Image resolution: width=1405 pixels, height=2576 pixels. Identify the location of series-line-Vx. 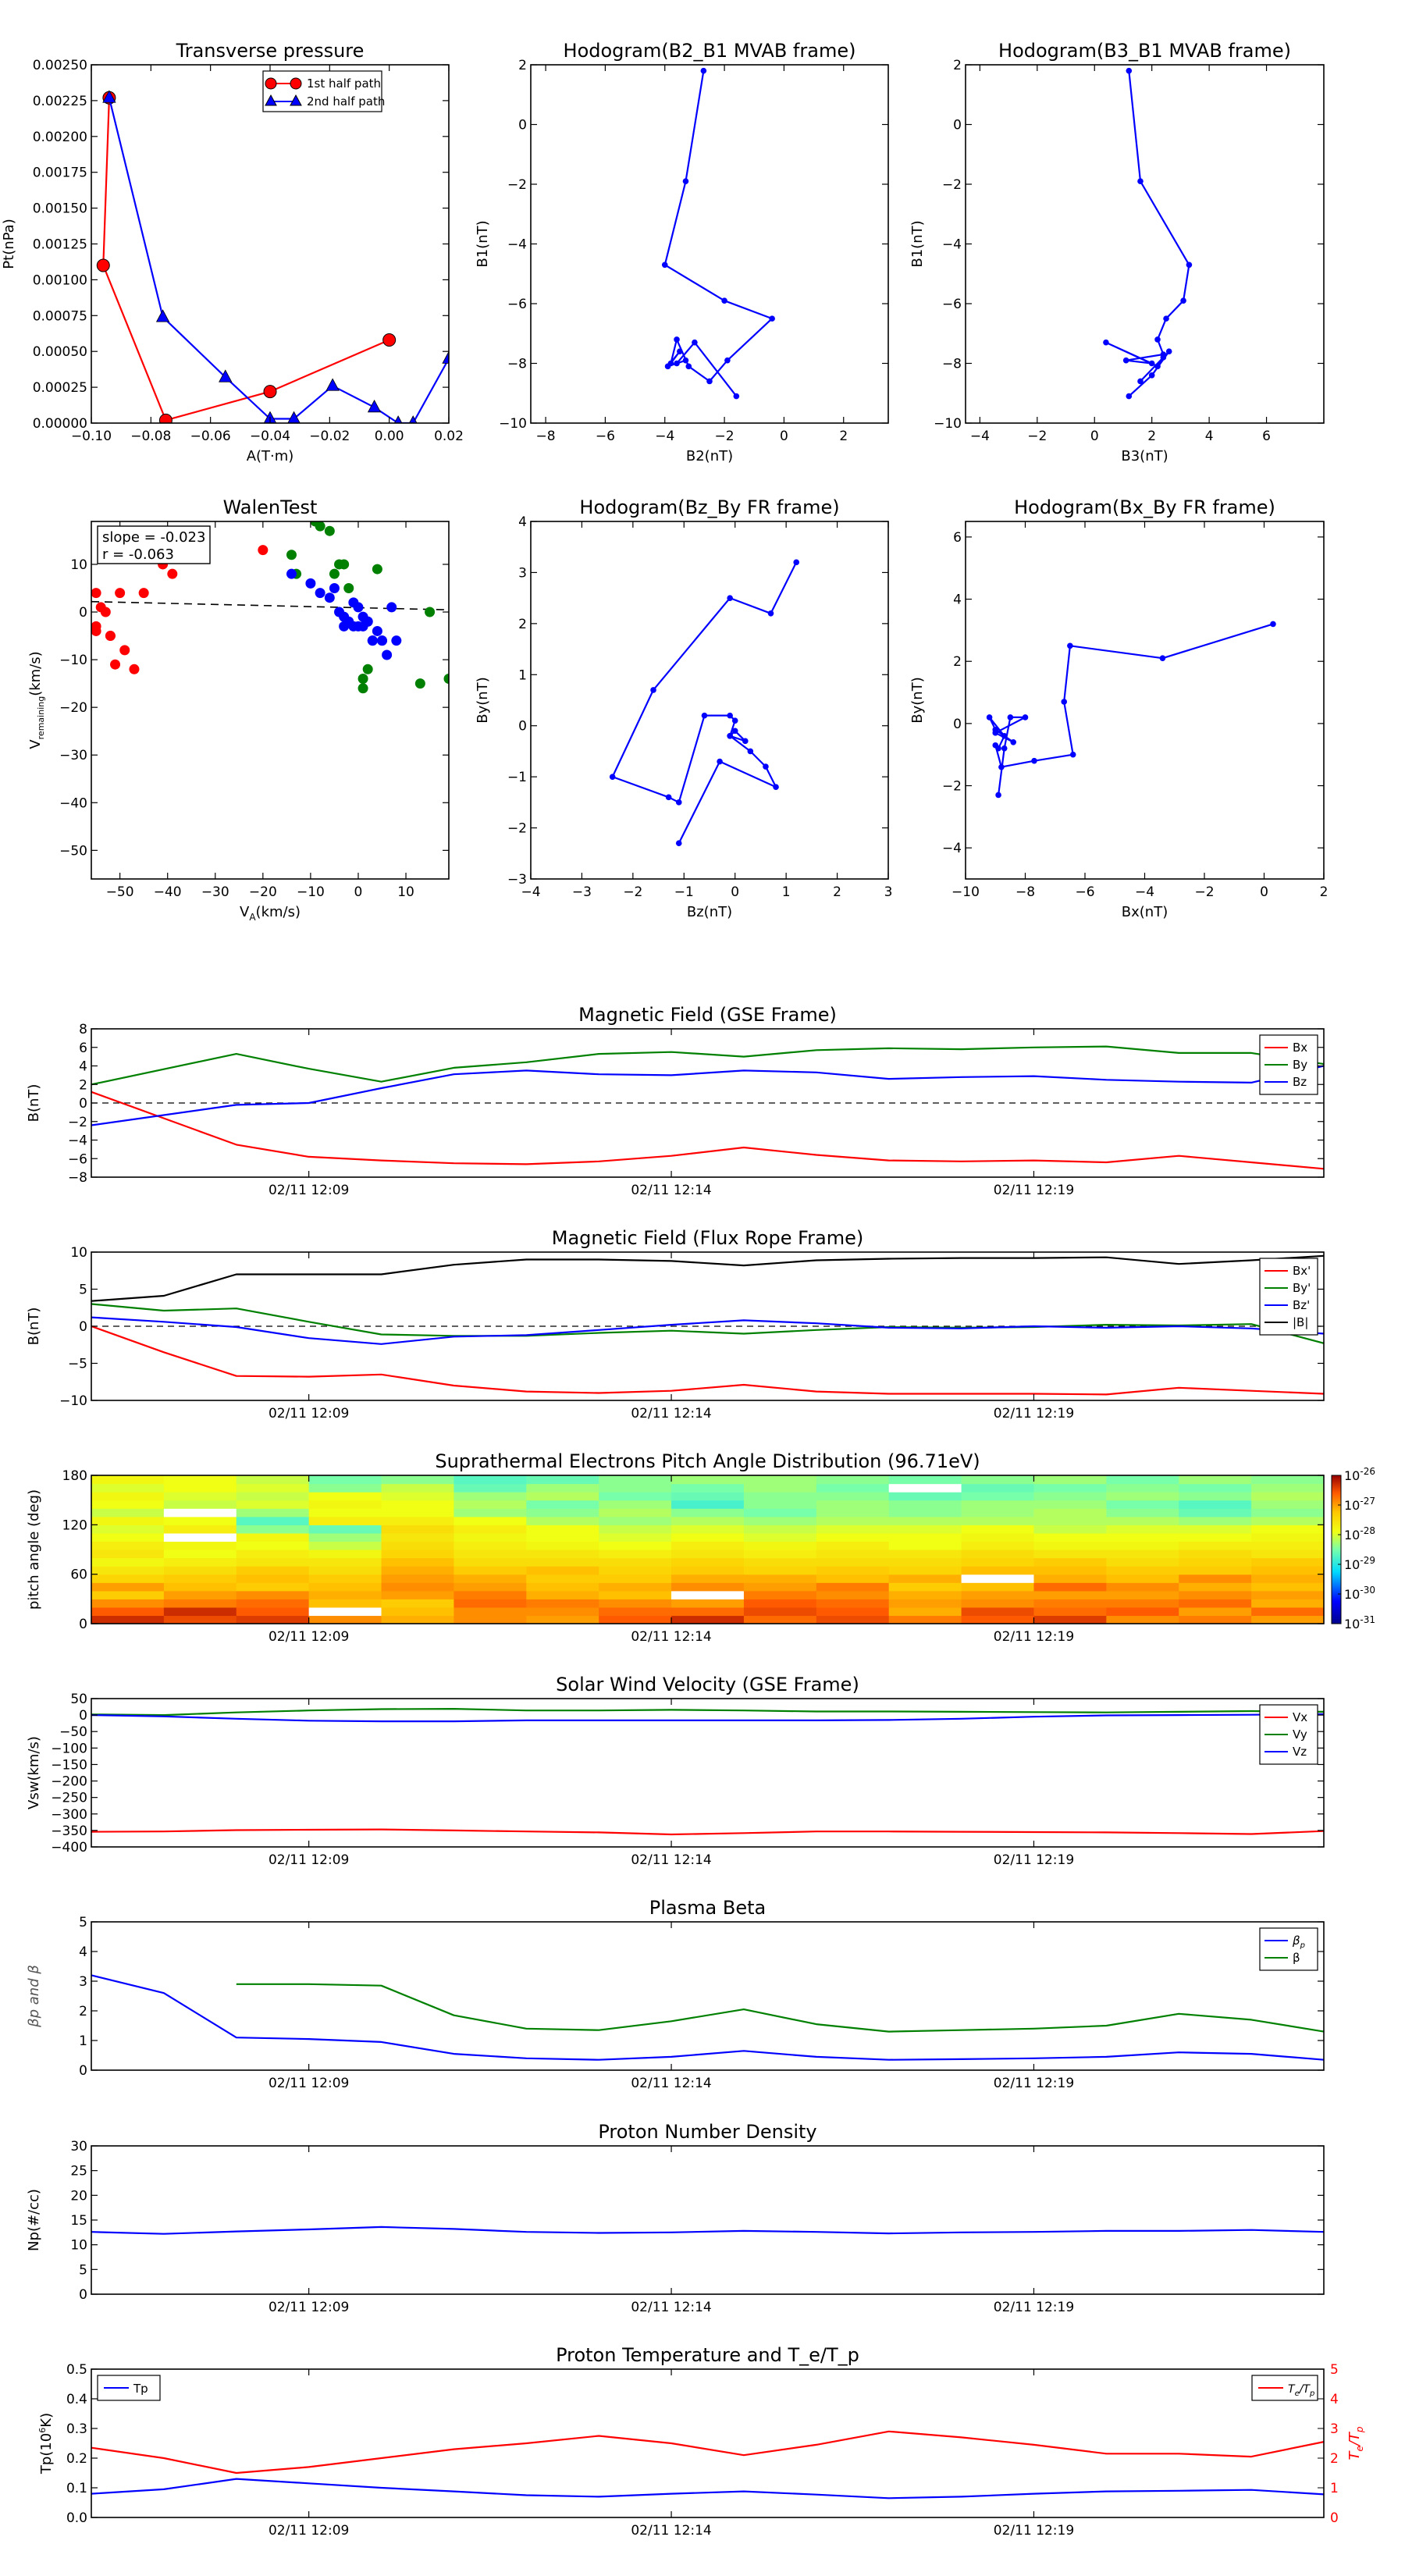
(708, 1832).